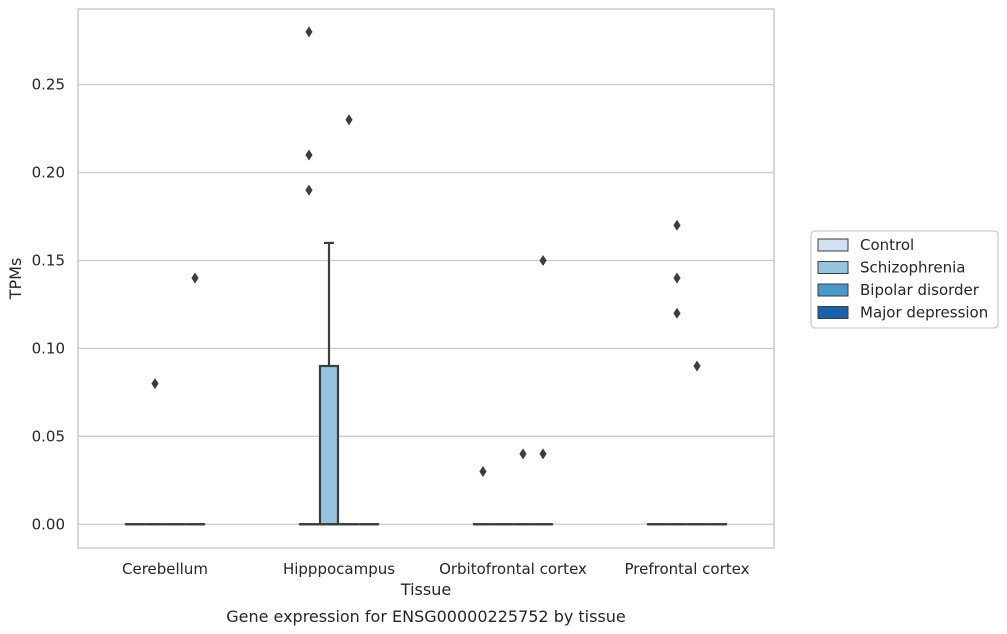  What do you see at coordinates (48, 348) in the screenshot?
I see `y-tick-label: 0.10` at bounding box center [48, 348].